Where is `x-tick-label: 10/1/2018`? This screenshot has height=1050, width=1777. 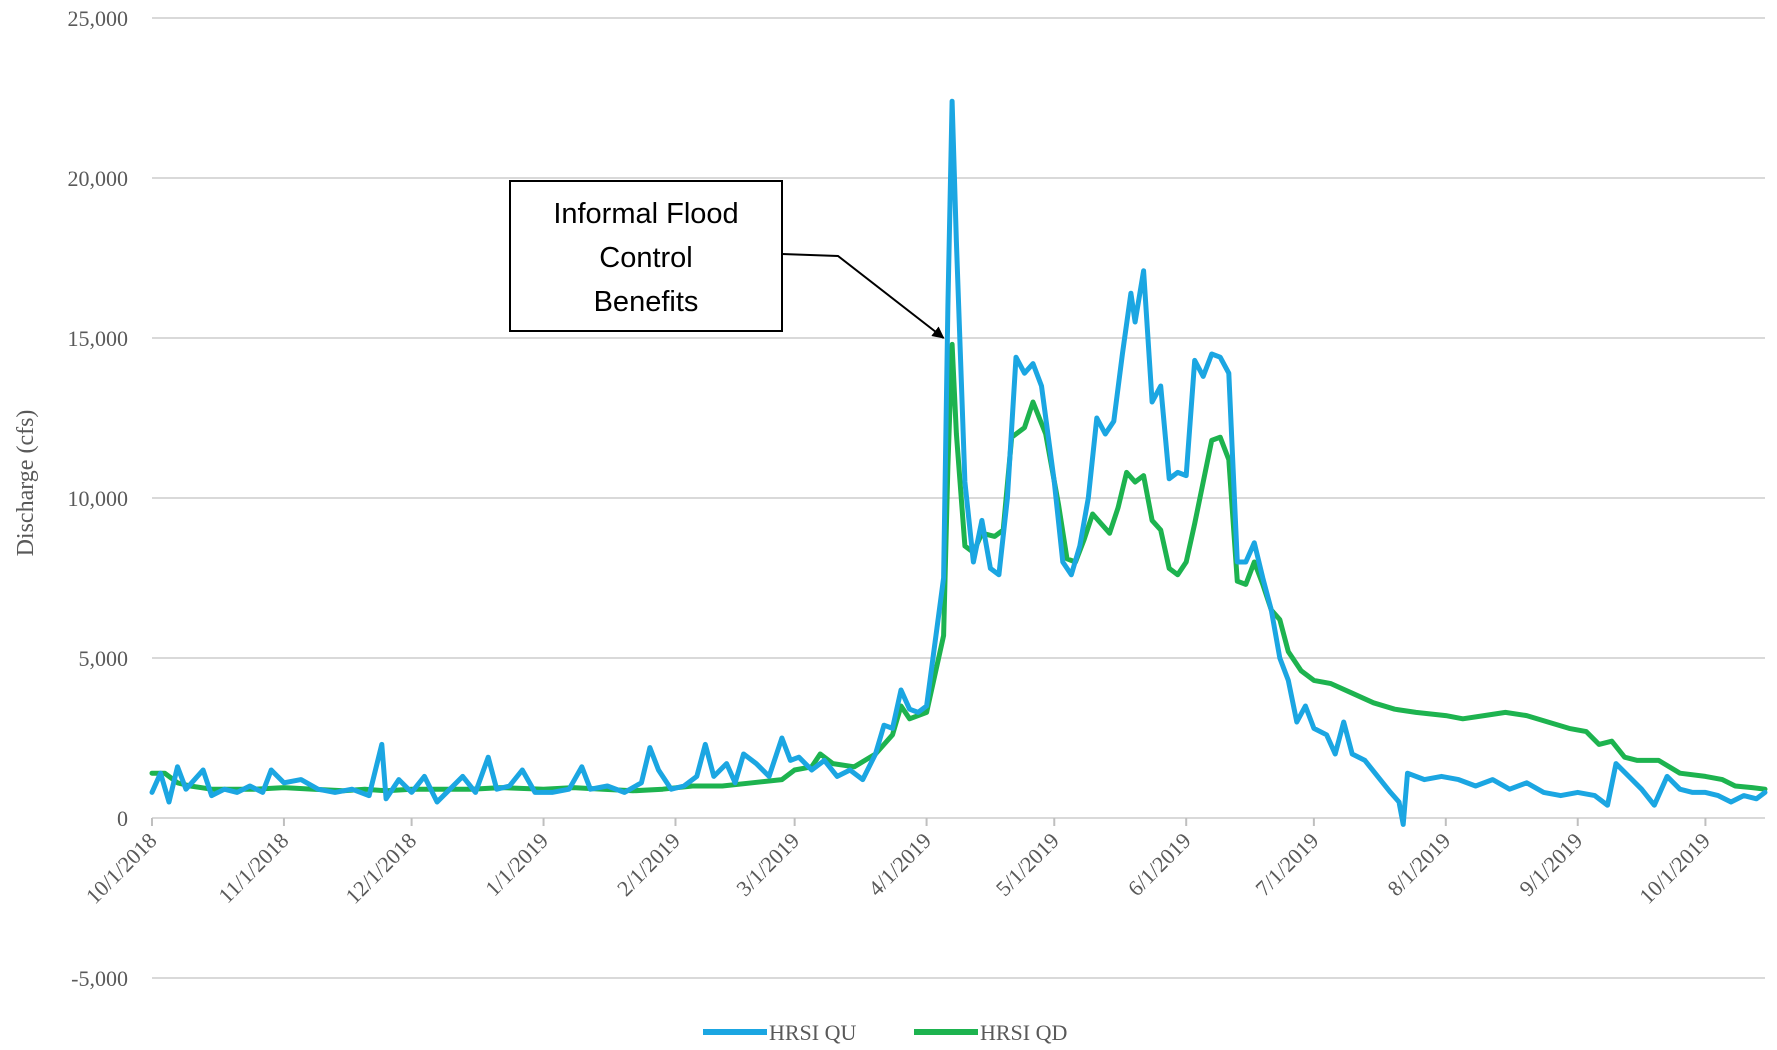 x-tick-label: 10/1/2018 is located at coordinates (121, 868).